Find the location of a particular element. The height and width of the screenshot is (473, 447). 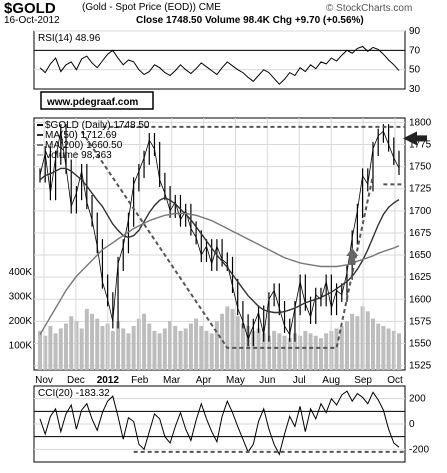

price-tick-label: 1750 is located at coordinates (420, 167).